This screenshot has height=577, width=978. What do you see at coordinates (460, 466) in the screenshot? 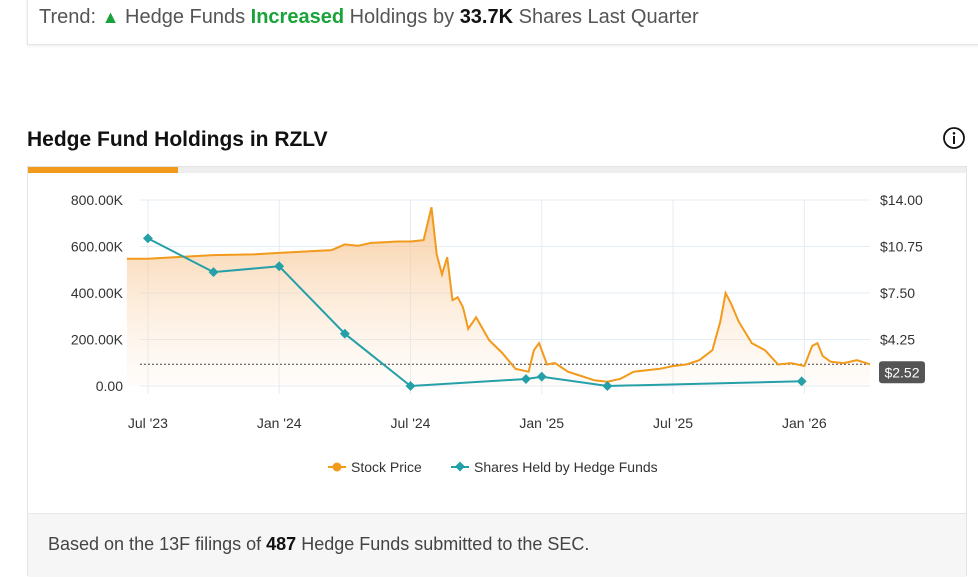
I see `legend-shares-swatch-diamond` at bounding box center [460, 466].